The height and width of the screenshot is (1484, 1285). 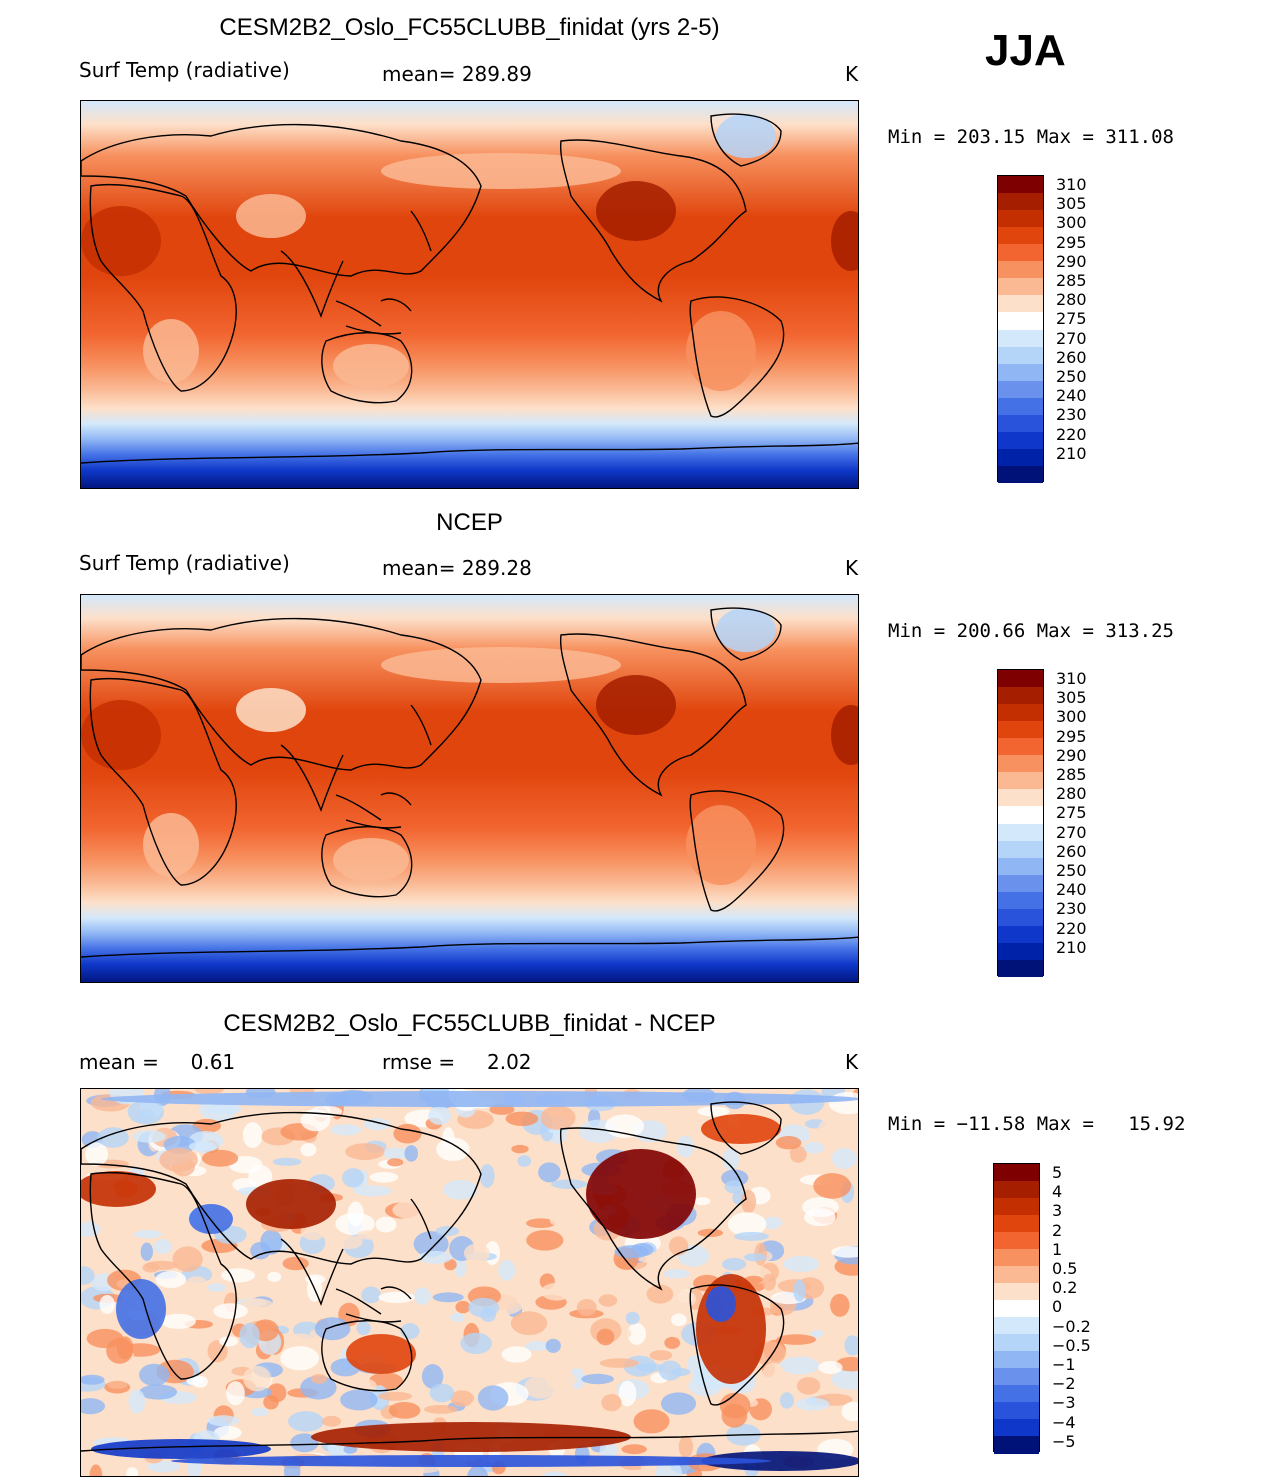 What do you see at coordinates (457, 1062) in the screenshot?
I see `panel-3-rmse-label: rmse = 2.02` at bounding box center [457, 1062].